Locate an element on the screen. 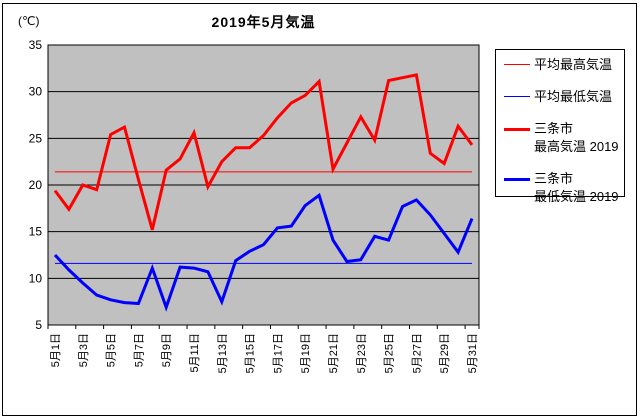  legend-item-avg-min: 平均最低気温 is located at coordinates (564, 97).